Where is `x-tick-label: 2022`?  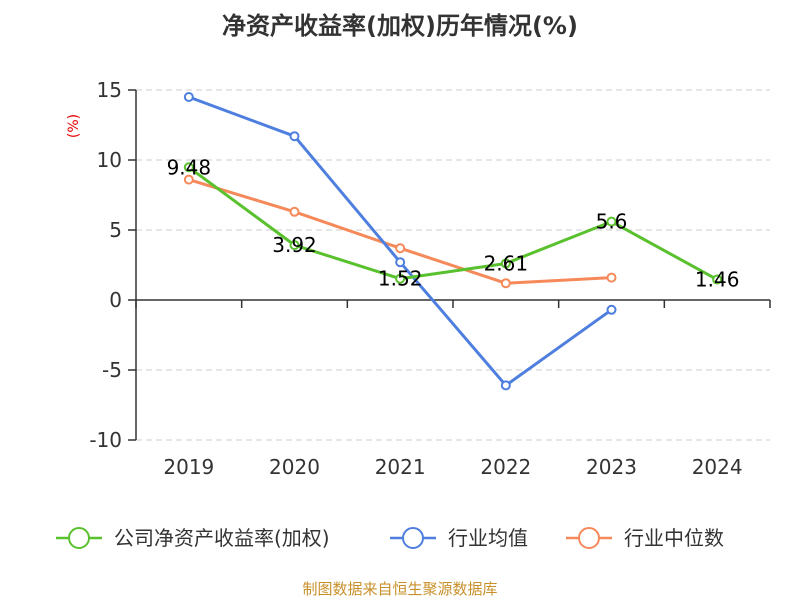 x-tick-label: 2022 is located at coordinates (505, 467).